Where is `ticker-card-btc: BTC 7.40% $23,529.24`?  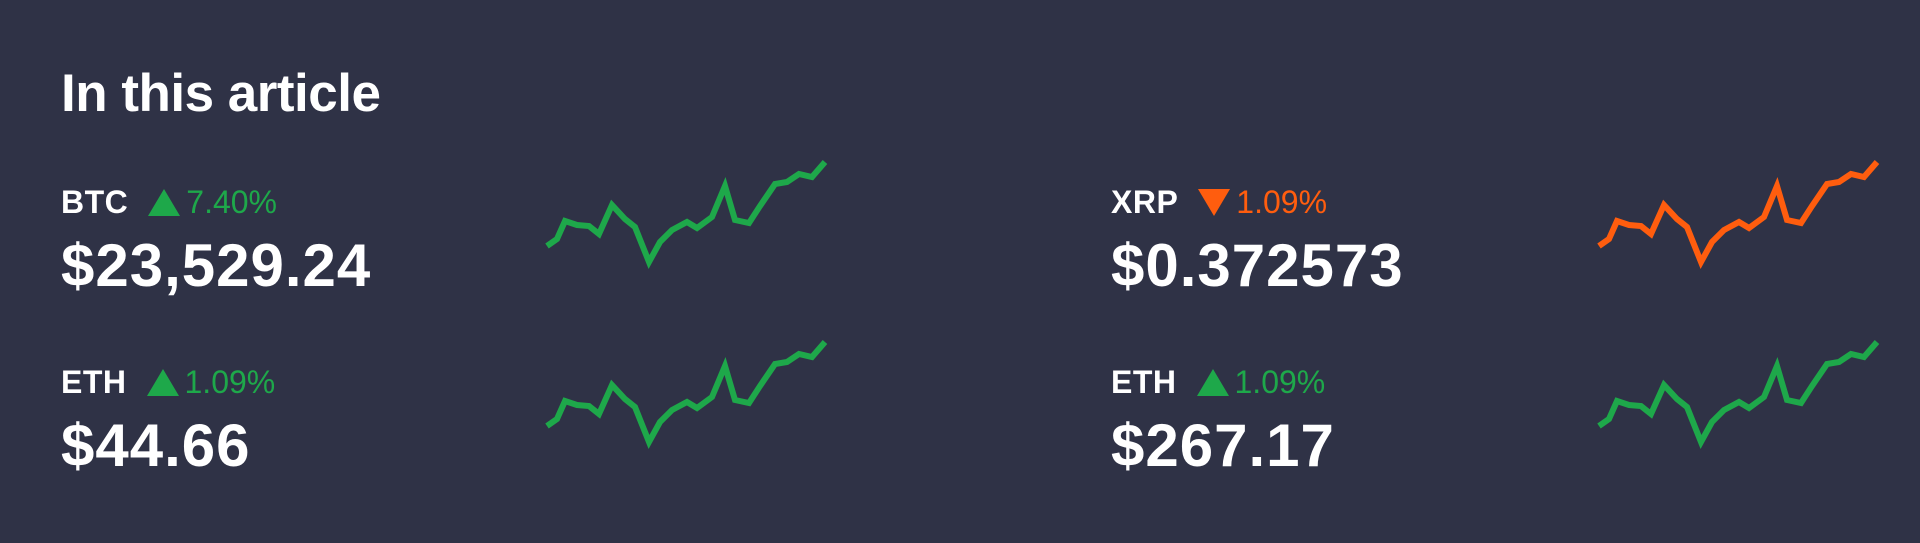 ticker-card-btc: BTC 7.40% $23,529.24 is located at coordinates (461, 251).